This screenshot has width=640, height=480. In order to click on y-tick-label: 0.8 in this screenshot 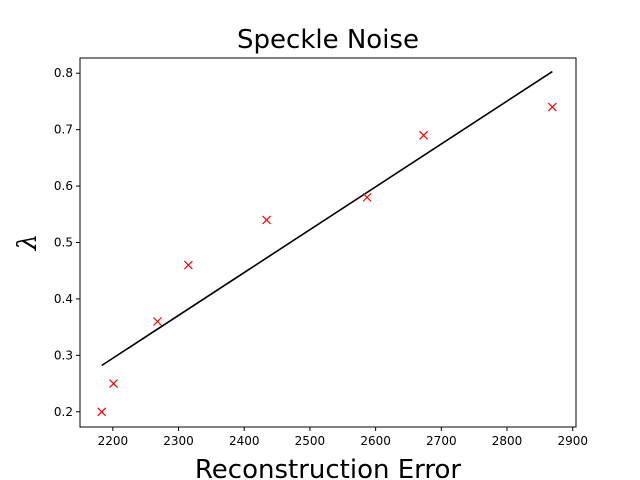, I will do `click(63, 73)`.